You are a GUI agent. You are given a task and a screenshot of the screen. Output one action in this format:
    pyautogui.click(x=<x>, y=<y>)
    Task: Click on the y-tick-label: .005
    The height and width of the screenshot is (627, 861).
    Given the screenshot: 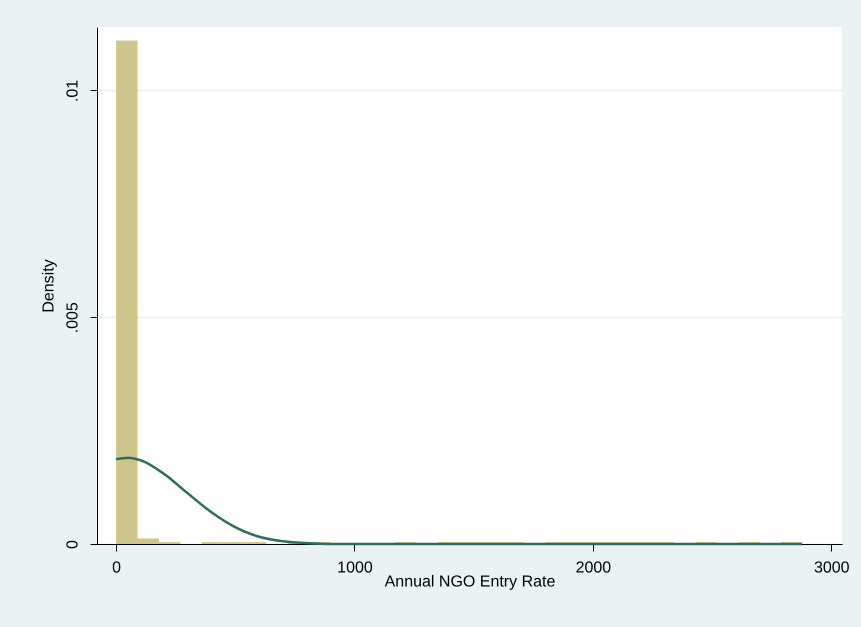 What is the action you would take?
    pyautogui.click(x=73, y=318)
    